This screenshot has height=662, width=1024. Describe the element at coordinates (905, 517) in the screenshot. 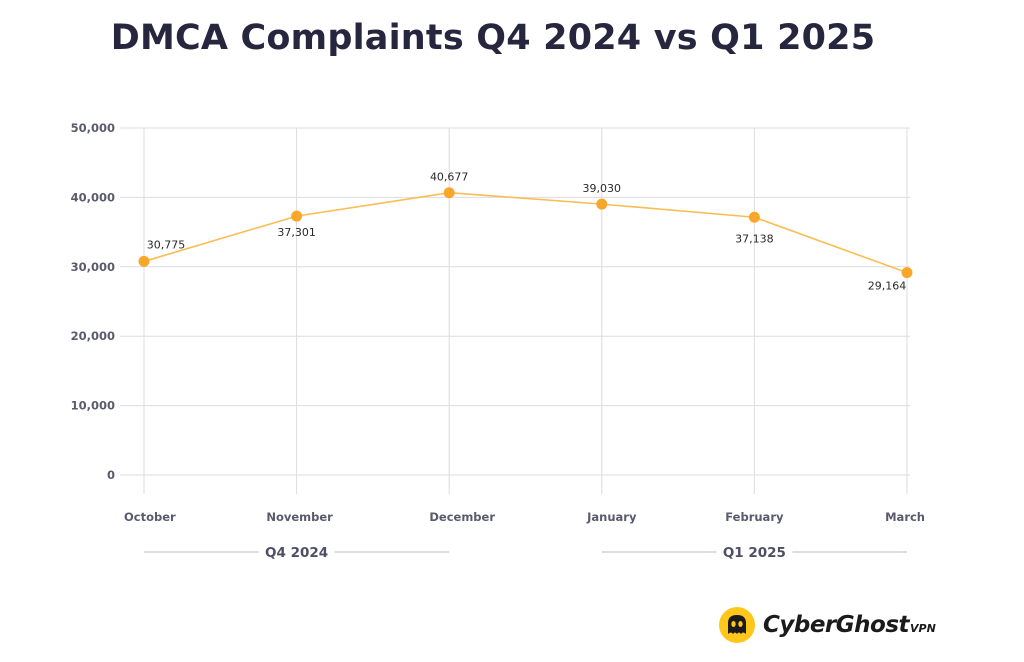

I see `x-tick-label: March` at that location.